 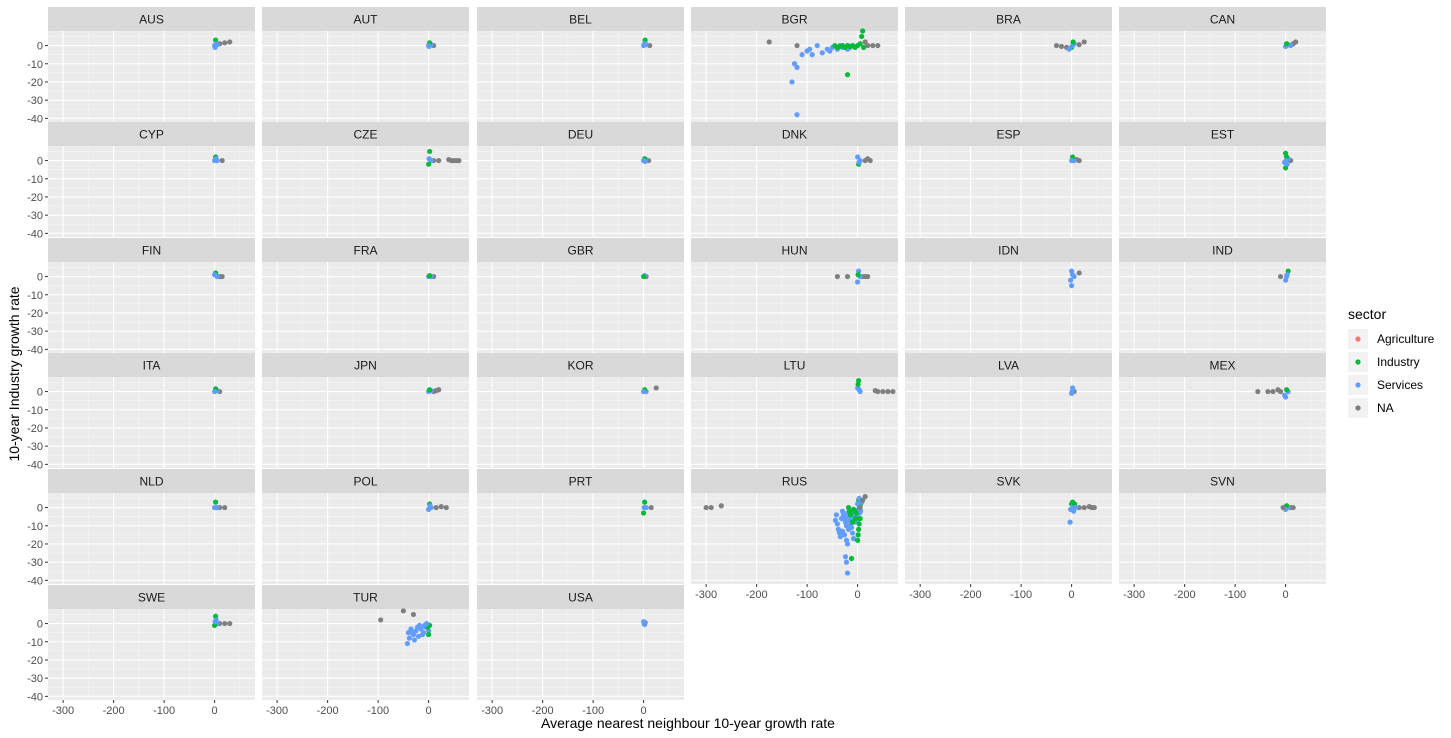 What do you see at coordinates (1371, 408) in the screenshot?
I see `legend-item-na: NA` at bounding box center [1371, 408].